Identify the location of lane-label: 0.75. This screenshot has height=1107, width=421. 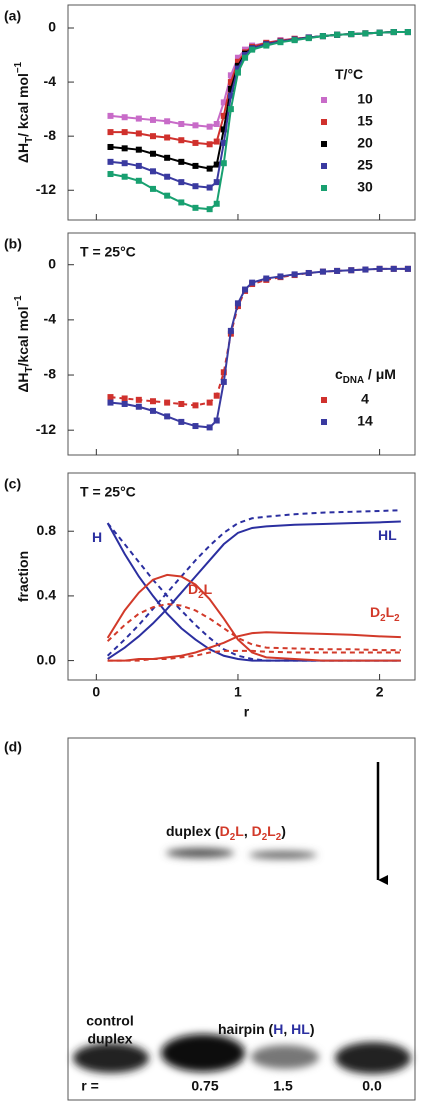
(204, 1086).